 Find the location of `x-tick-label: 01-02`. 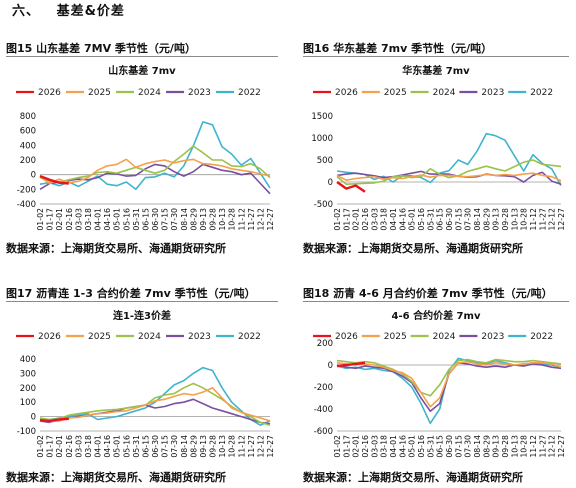

x-tick-label: 01-02 is located at coordinates (337, 219).